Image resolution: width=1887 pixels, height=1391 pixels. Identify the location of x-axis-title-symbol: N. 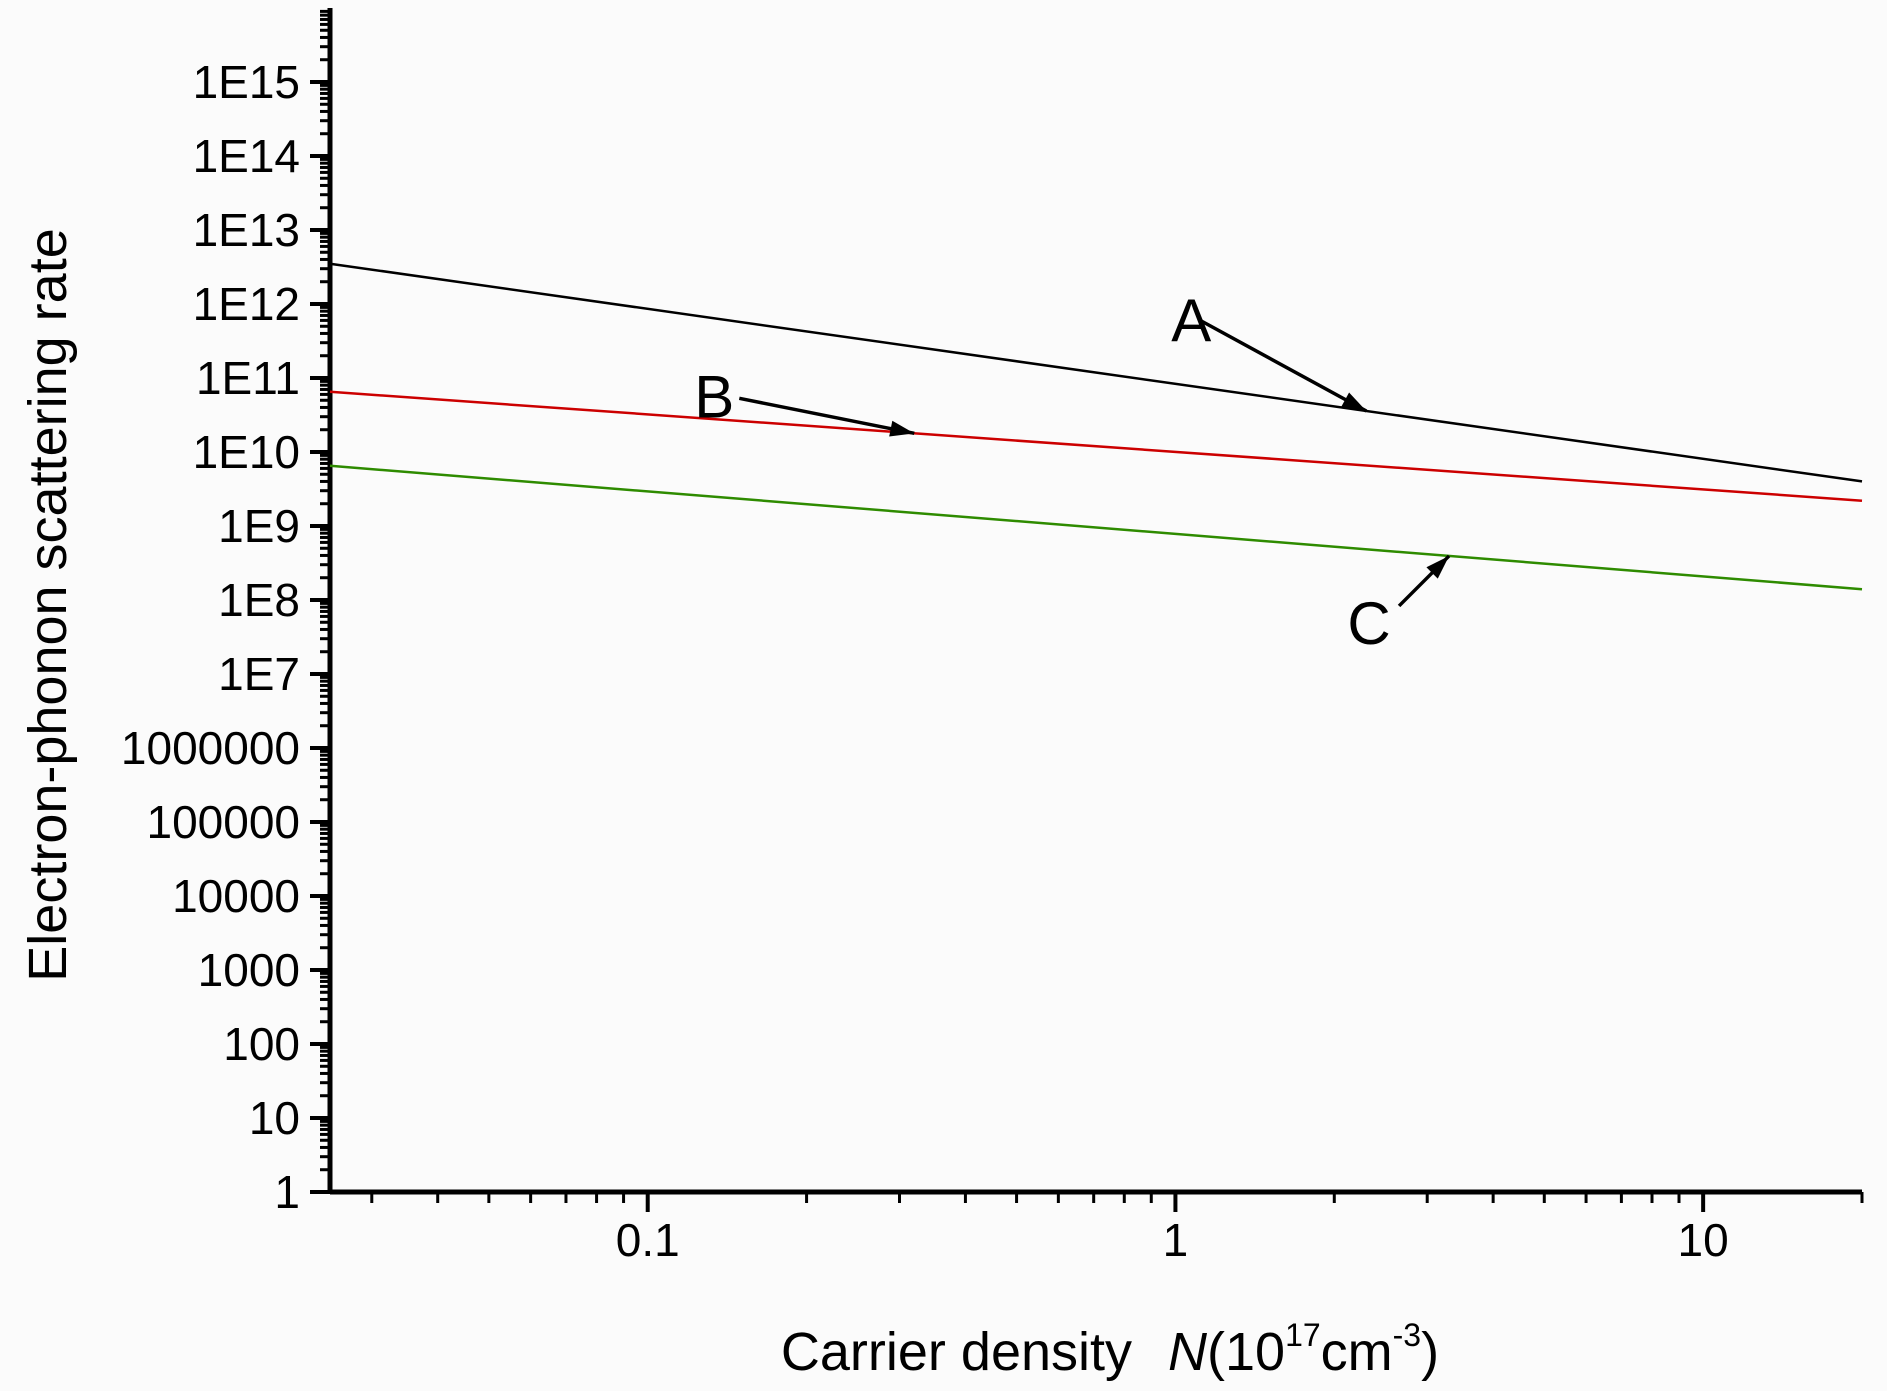
(1188, 1352).